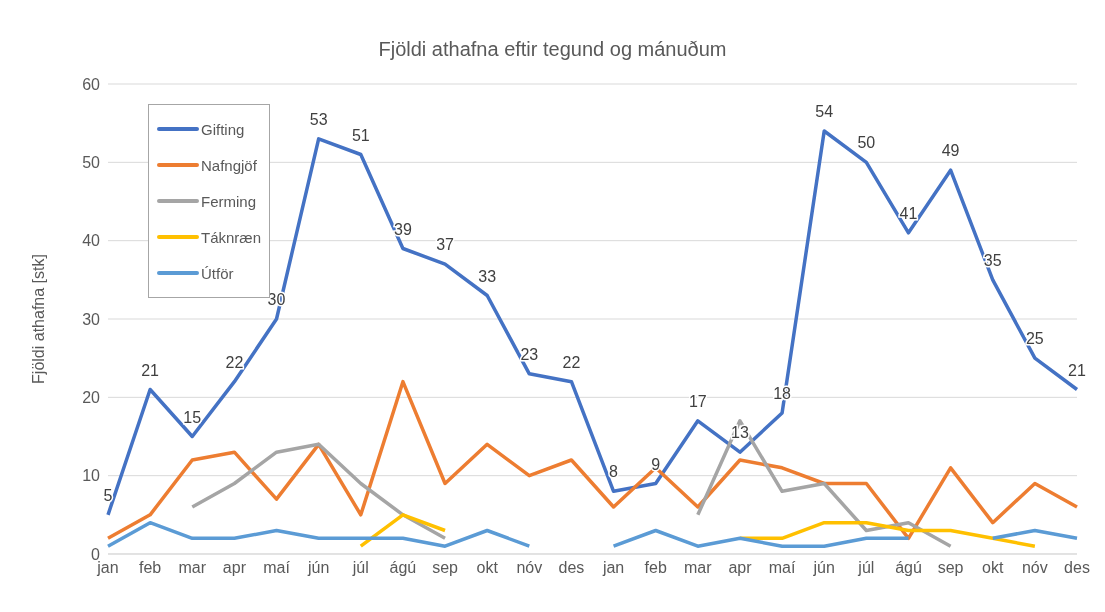  Describe the element at coordinates (229, 165) in the screenshot. I see `legend-label: Nafngjöf` at that location.